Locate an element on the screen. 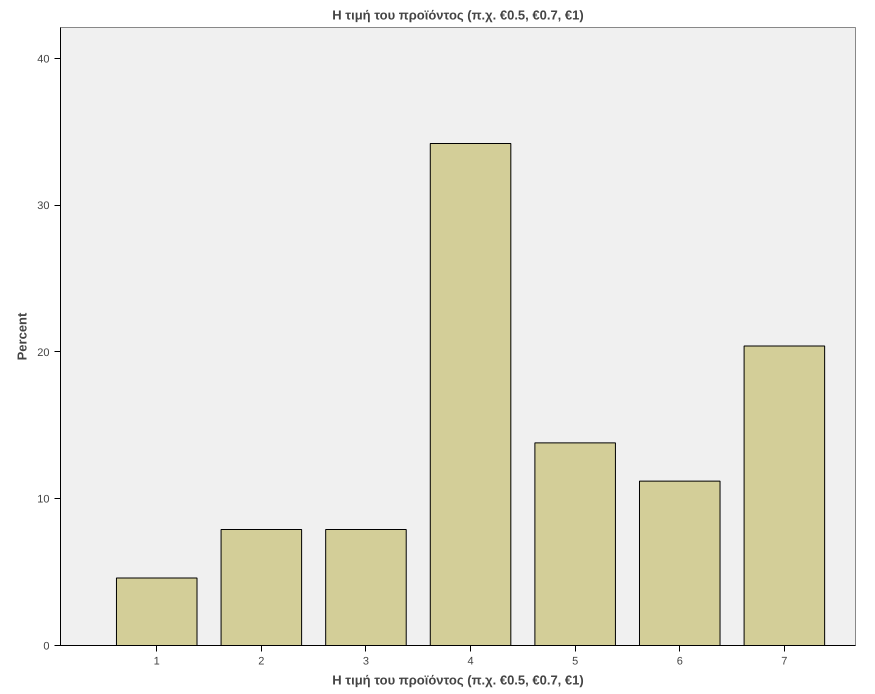 The height and width of the screenshot is (694, 875). y-tick-label: 10 is located at coordinates (43, 500).